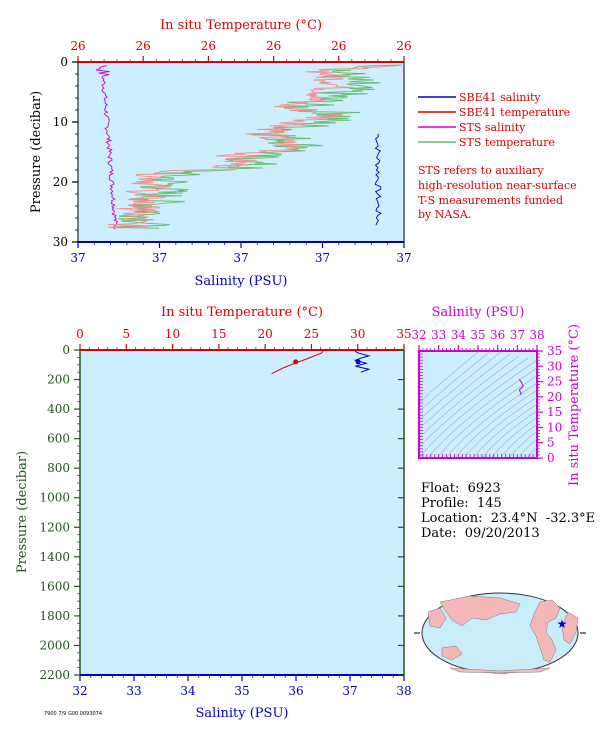 This screenshot has width=601, height=736. Describe the element at coordinates (554, 382) in the screenshot. I see `ts-temperature-tick-label: 25` at that location.